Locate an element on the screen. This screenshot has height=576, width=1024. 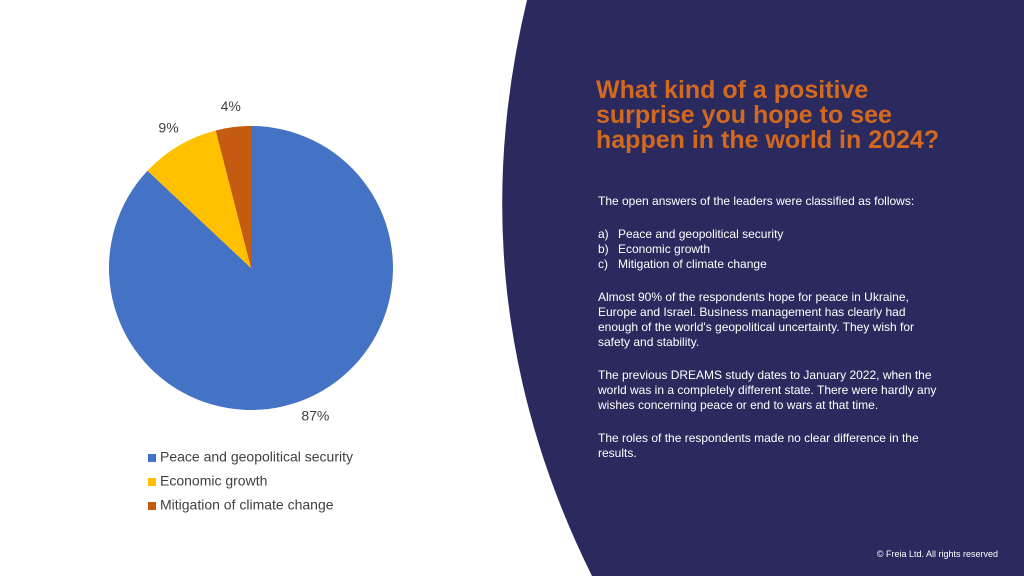
data-label: 4% is located at coordinates (231, 106).